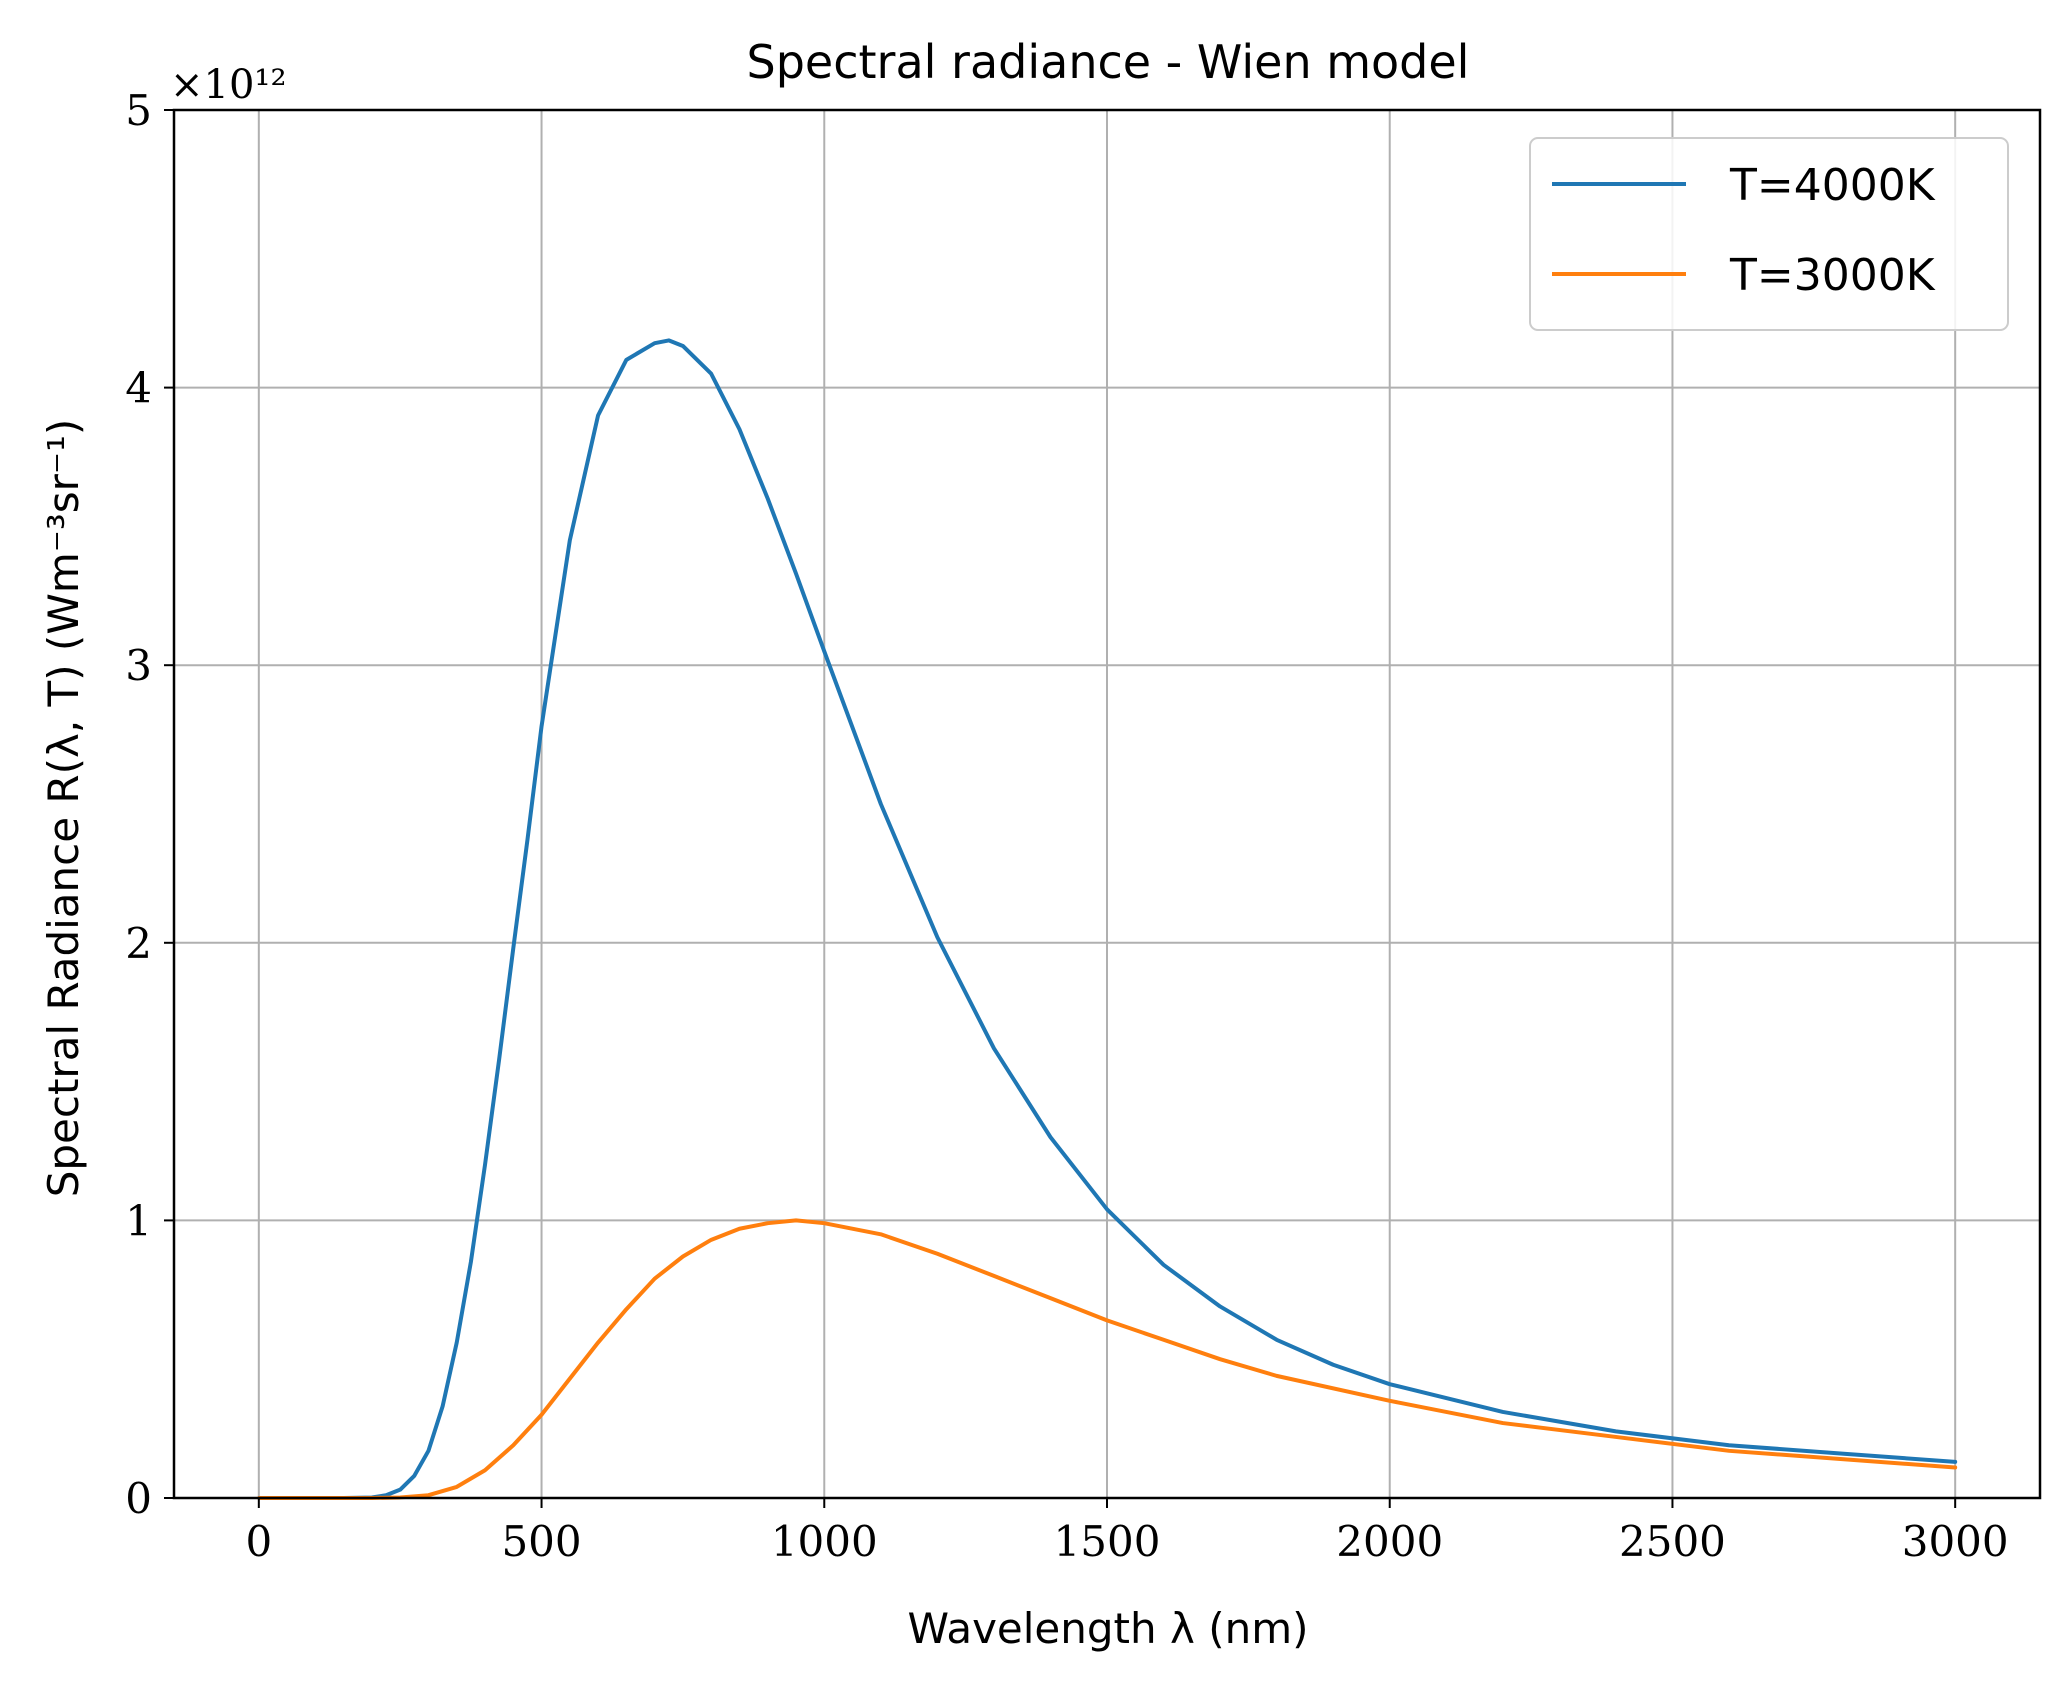 Image resolution: width=2062 pixels, height=1686 pixels. I want to click on x-tick-label: 0, so click(258, 1541).